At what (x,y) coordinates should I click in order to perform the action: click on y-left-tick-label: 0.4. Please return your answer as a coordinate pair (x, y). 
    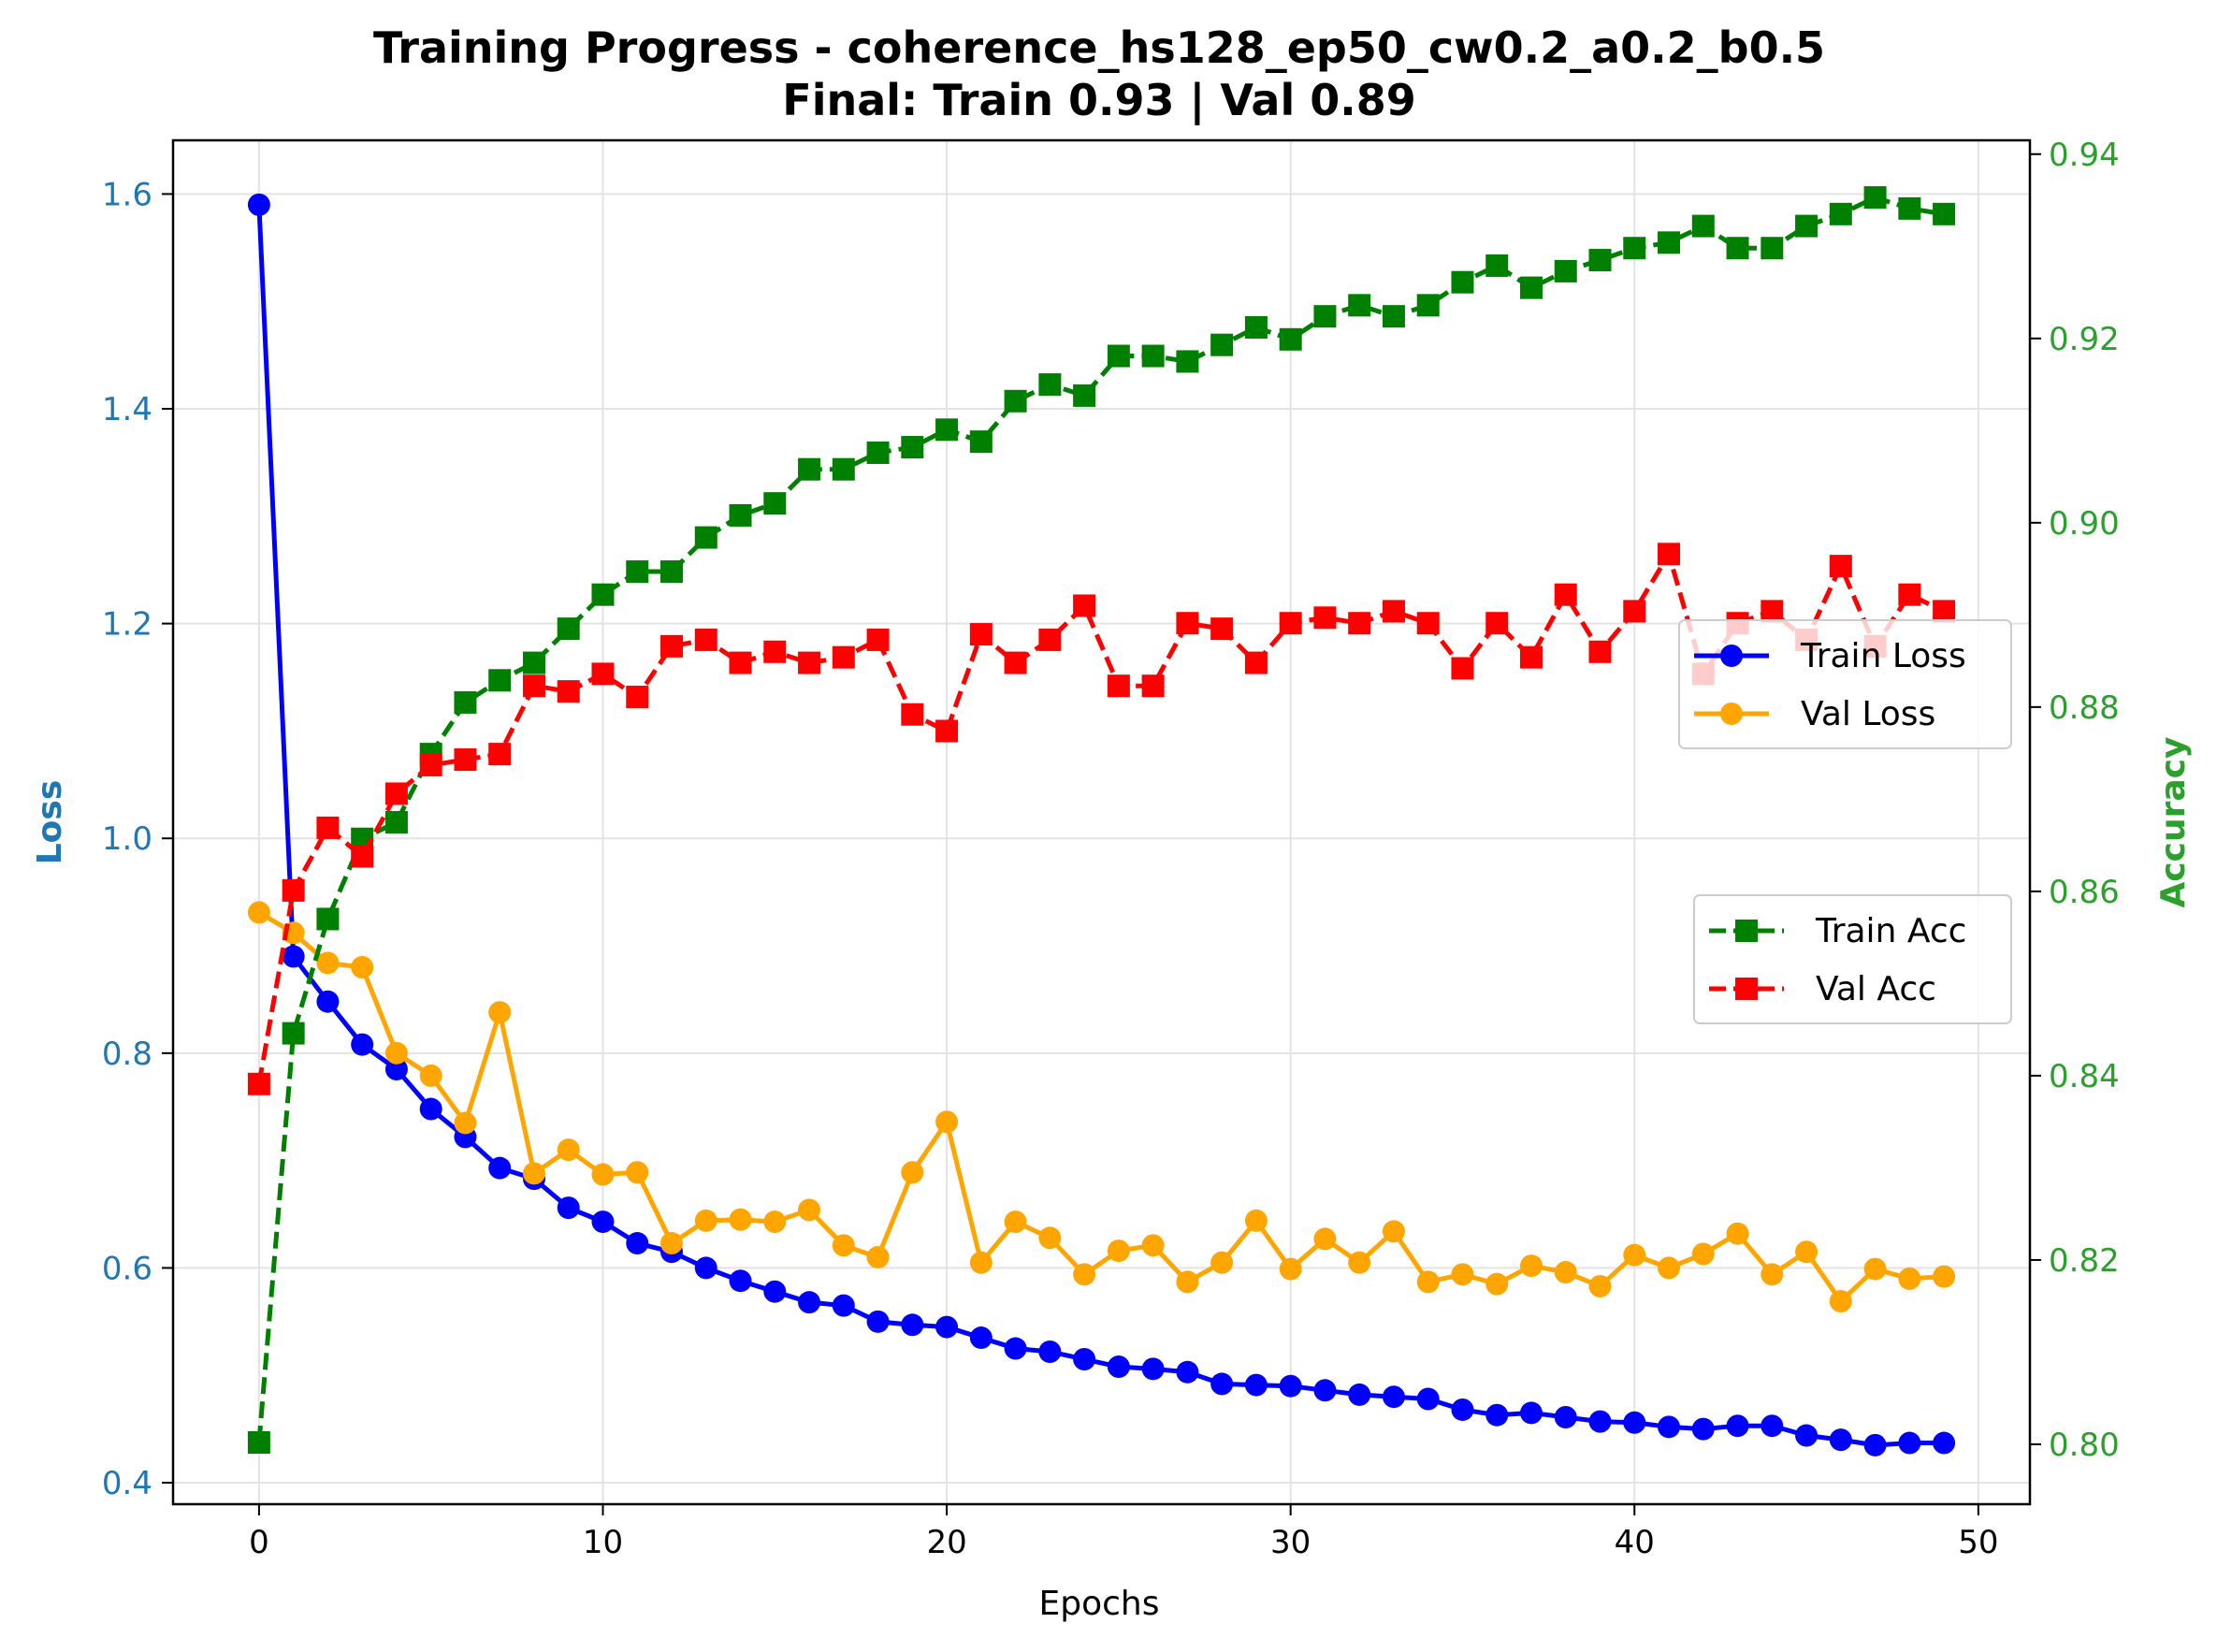
    Looking at the image, I should click on (127, 1483).